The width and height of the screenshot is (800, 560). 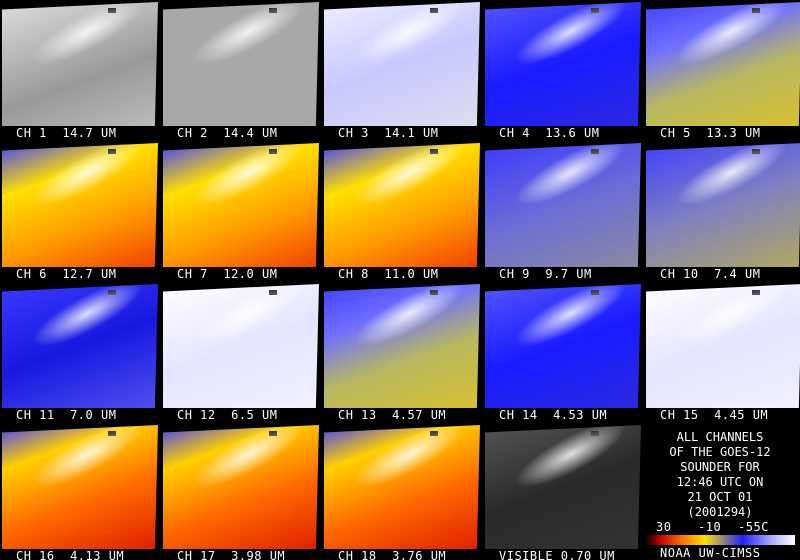 What do you see at coordinates (227, 415) in the screenshot?
I see `panel-label: CH 12 6.5 UM` at bounding box center [227, 415].